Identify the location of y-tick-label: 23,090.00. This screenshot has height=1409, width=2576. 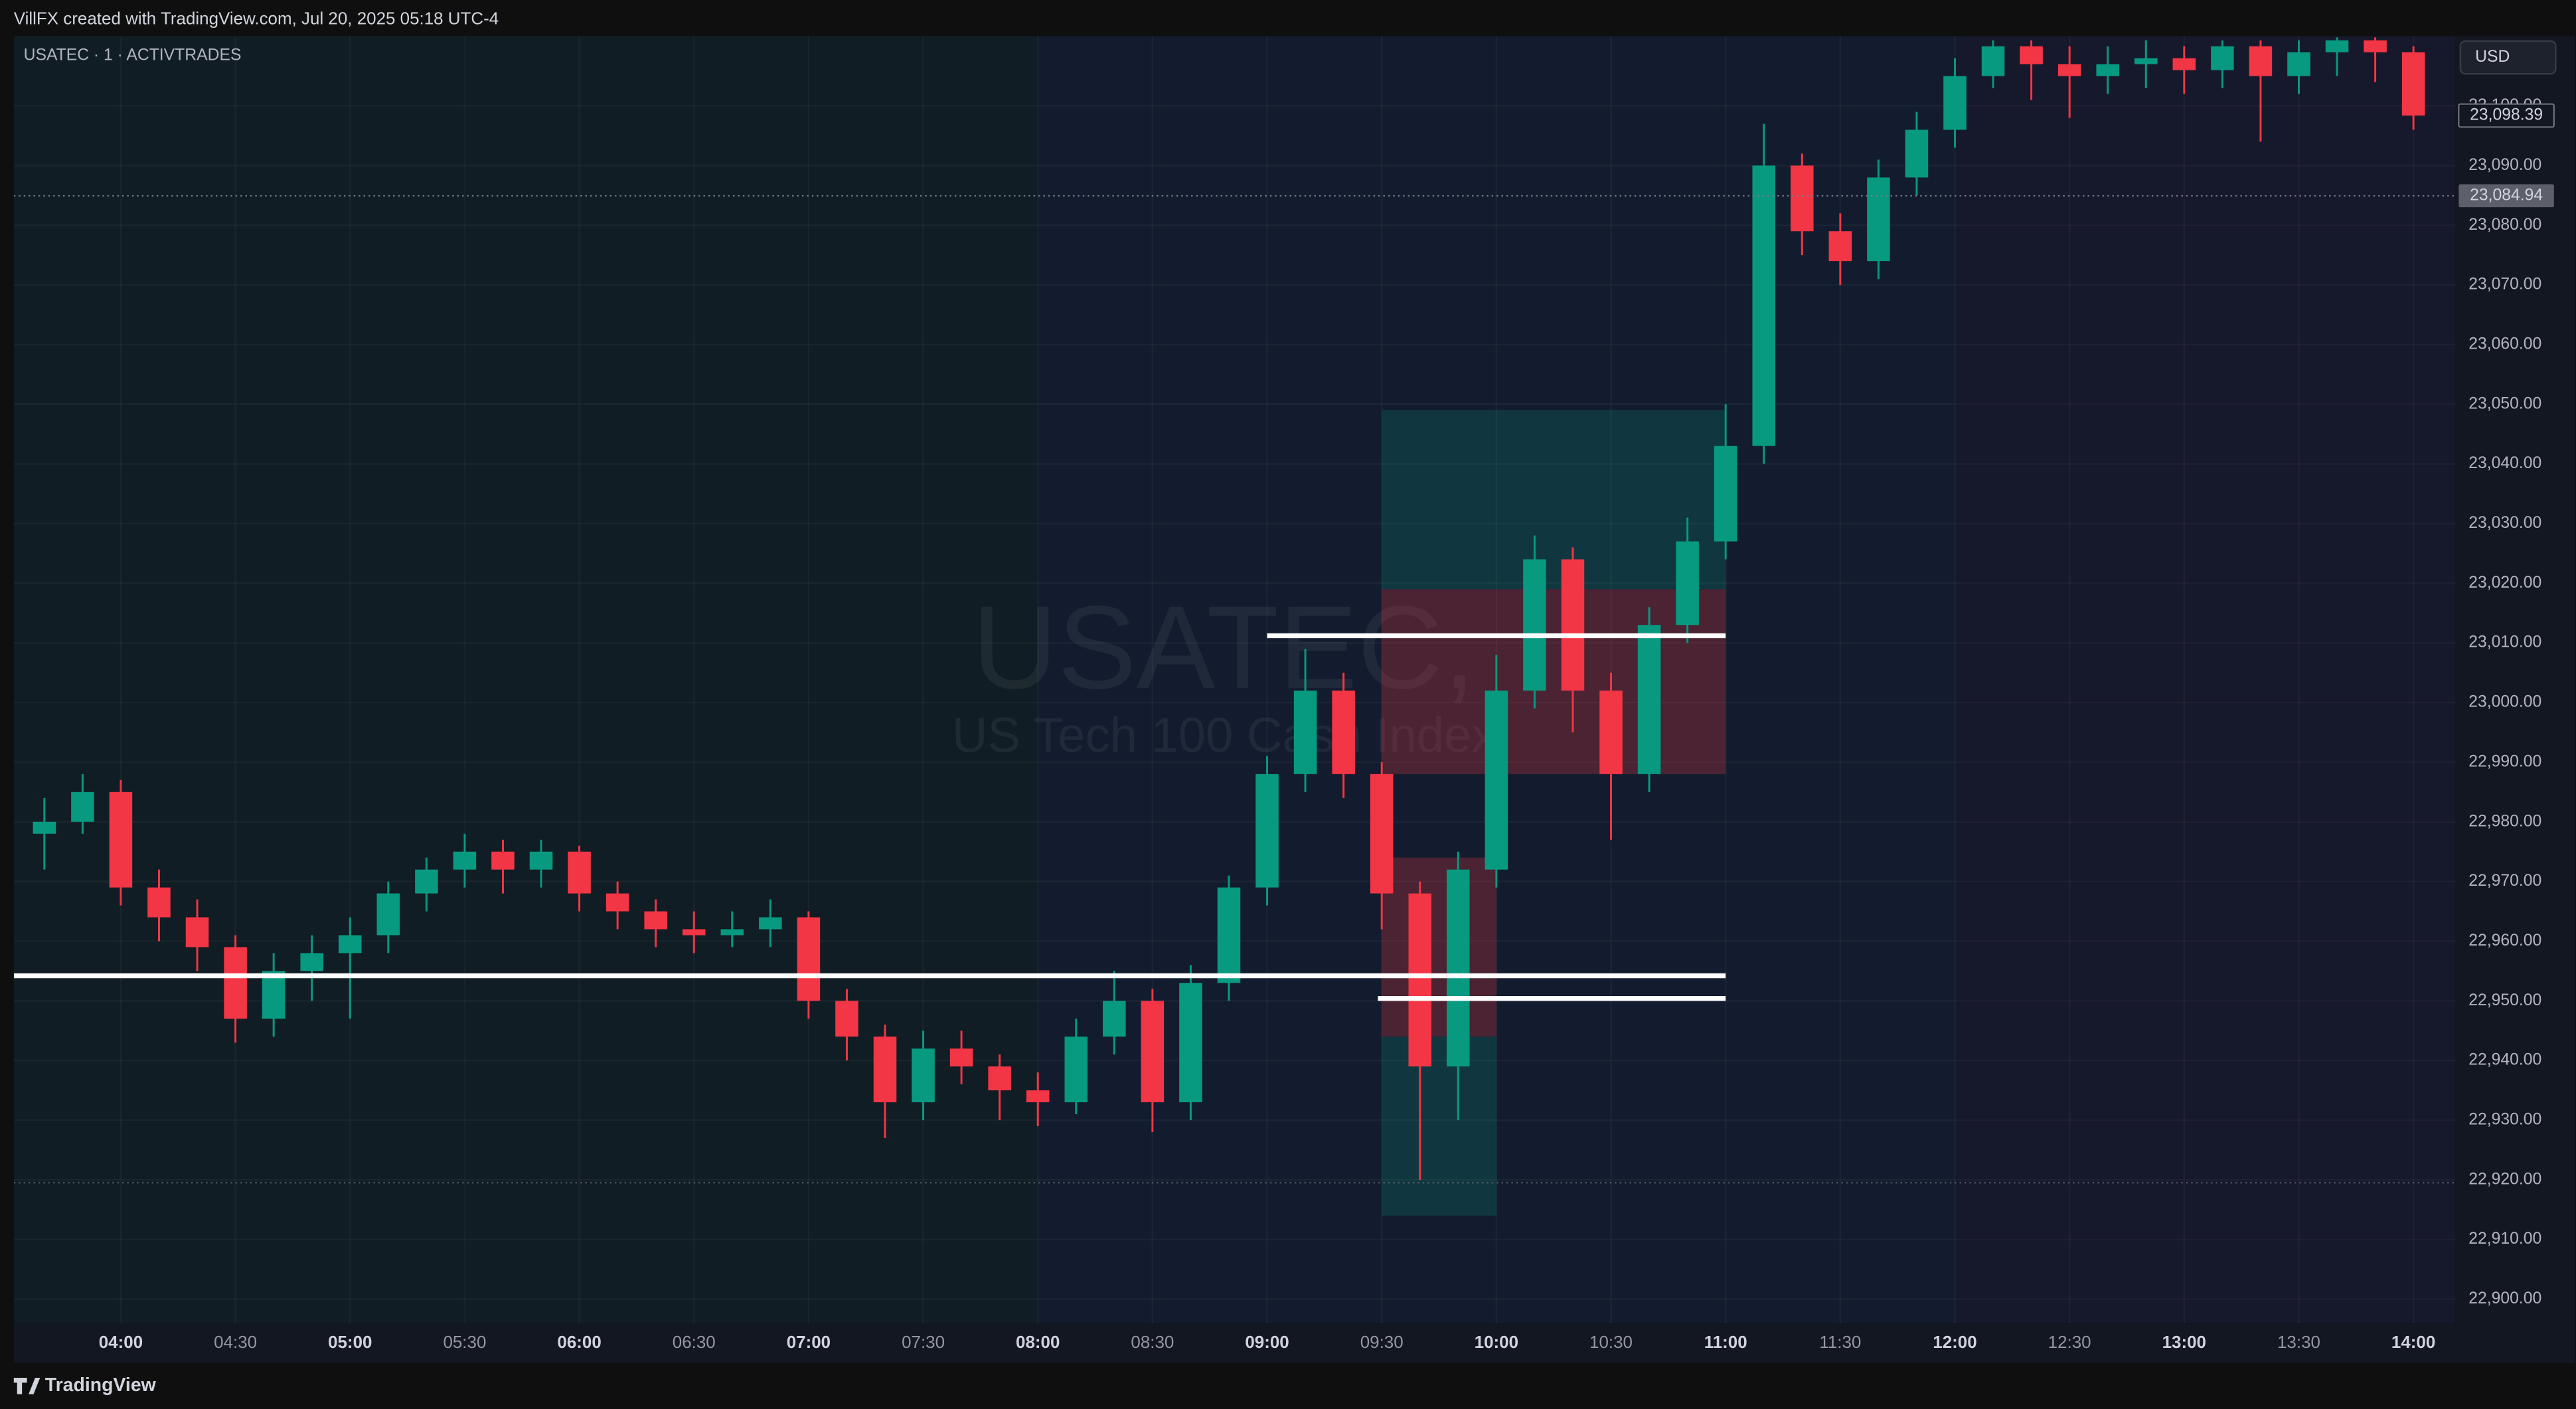
(2504, 165).